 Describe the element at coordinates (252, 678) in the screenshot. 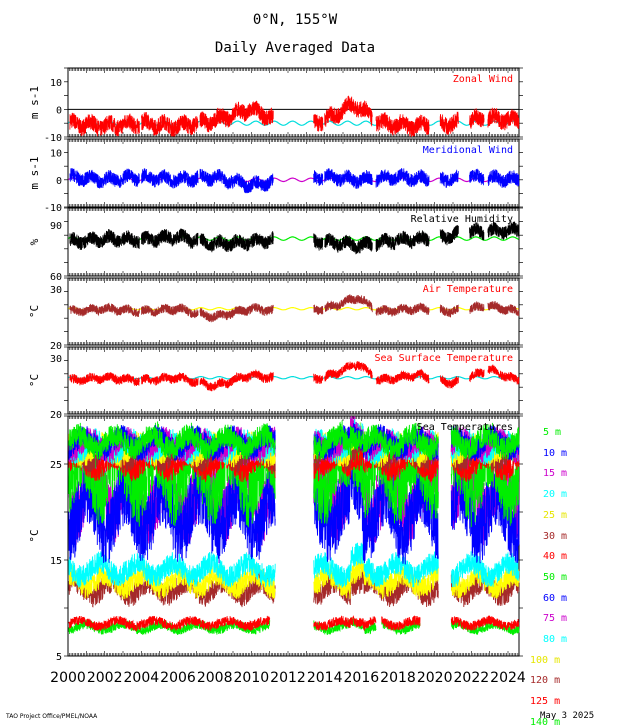

I see `x-tick-label: 2010` at that location.